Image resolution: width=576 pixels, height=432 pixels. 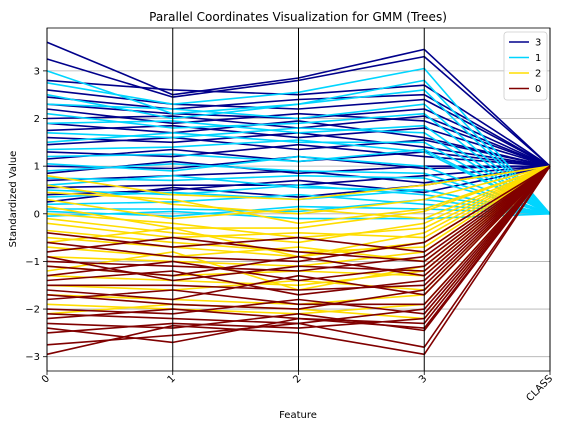 What do you see at coordinates (32, 262) in the screenshot?
I see `y-tick-label: −1` at bounding box center [32, 262].